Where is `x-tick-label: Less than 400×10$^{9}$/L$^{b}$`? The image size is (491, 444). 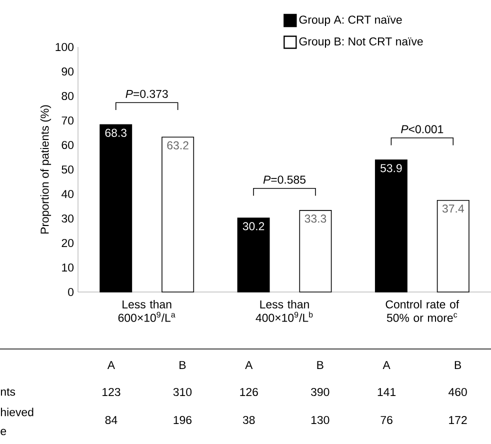
x-tick-label: Less than 400×10$^{9}$/L$^{b}$ is located at coordinates (284, 311).